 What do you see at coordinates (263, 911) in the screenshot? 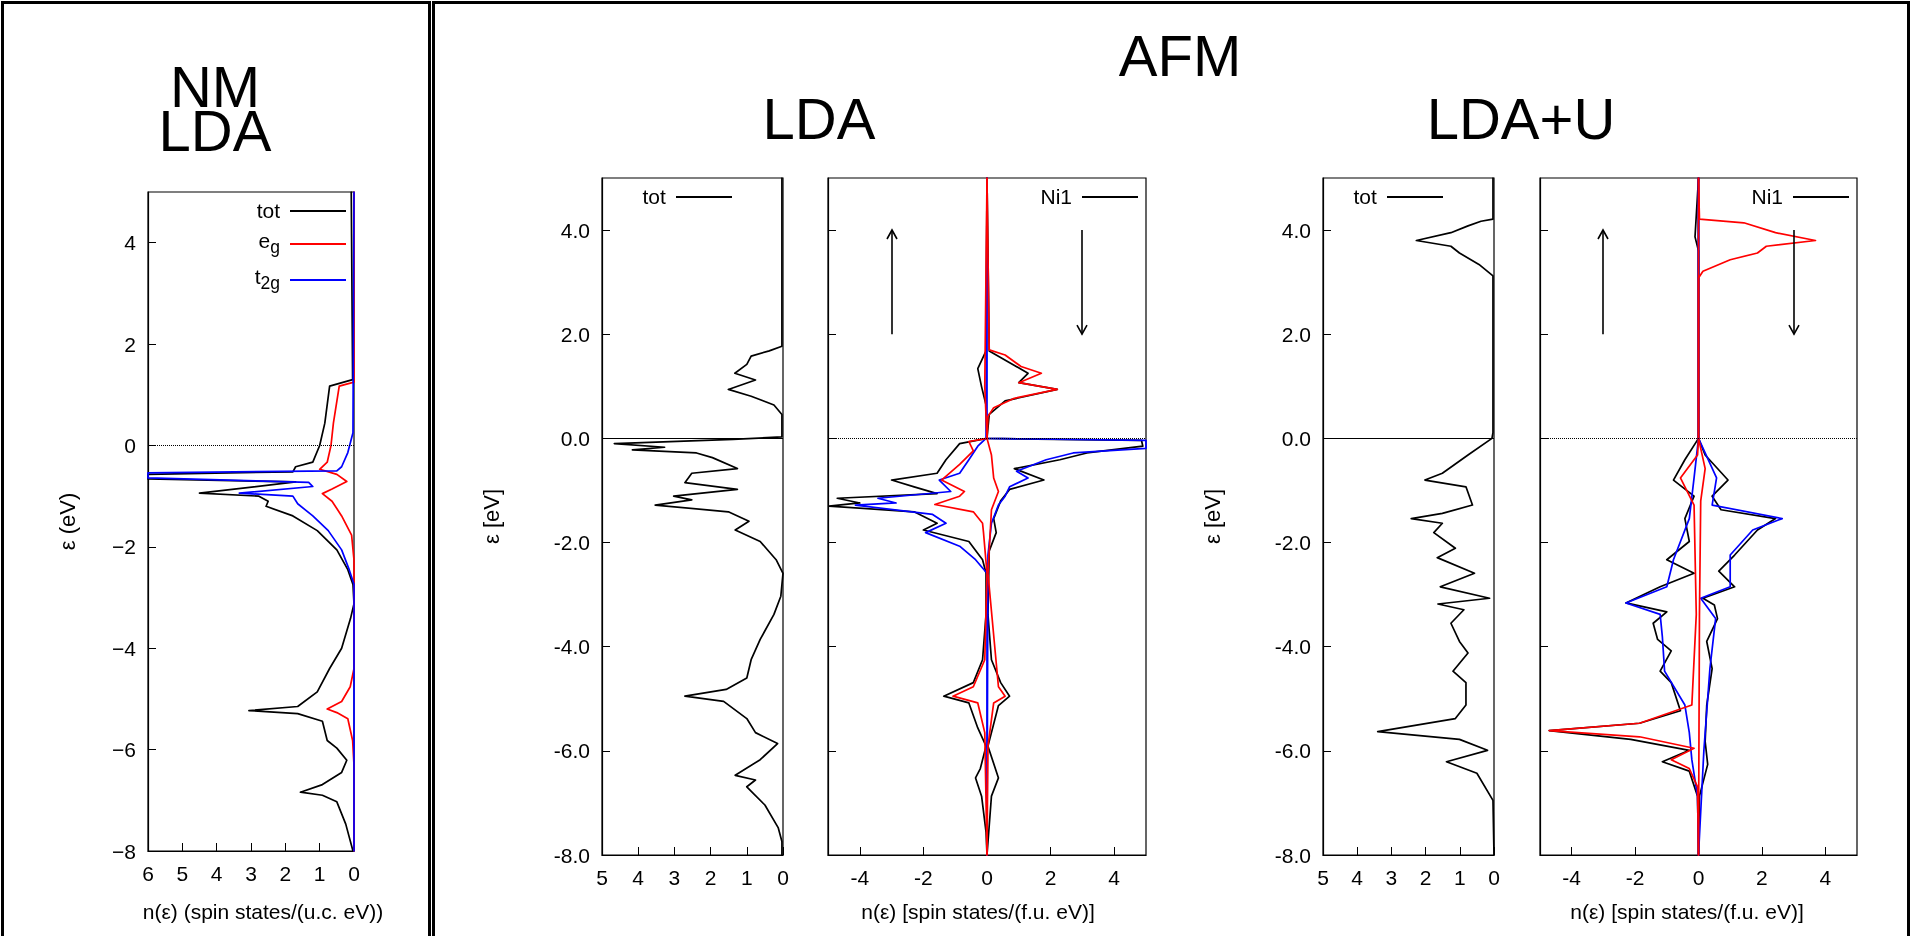
I see `x-axis-title: n(ε) (spin states/(u.c. eV))` at bounding box center [263, 911].